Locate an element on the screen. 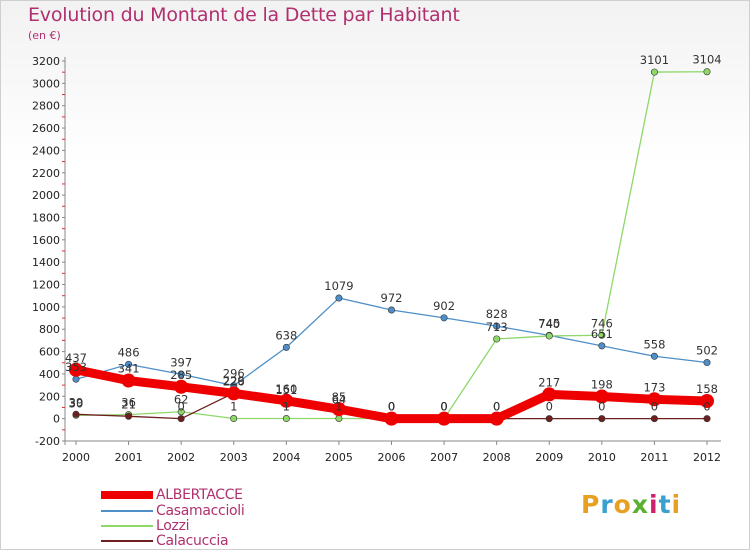 This screenshot has height=551, width=750. legend-label: Casamaccioli is located at coordinates (200, 511).